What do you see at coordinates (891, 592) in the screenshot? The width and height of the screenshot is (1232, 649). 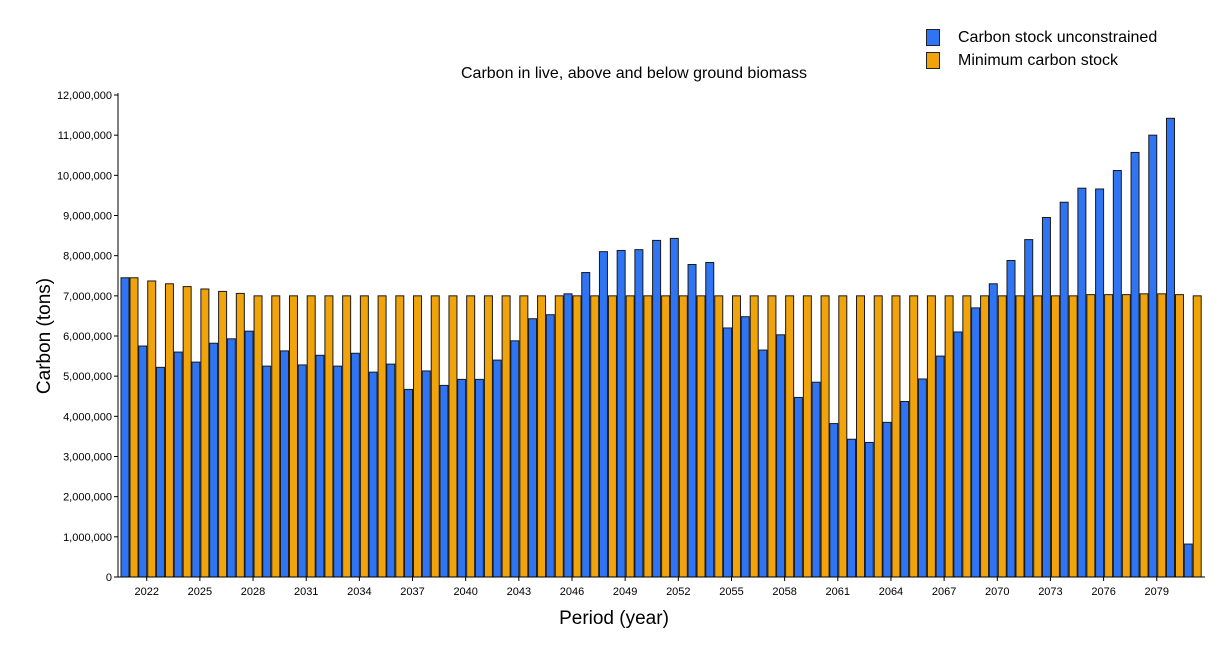 I see `x-tick-label: 2064` at bounding box center [891, 592].